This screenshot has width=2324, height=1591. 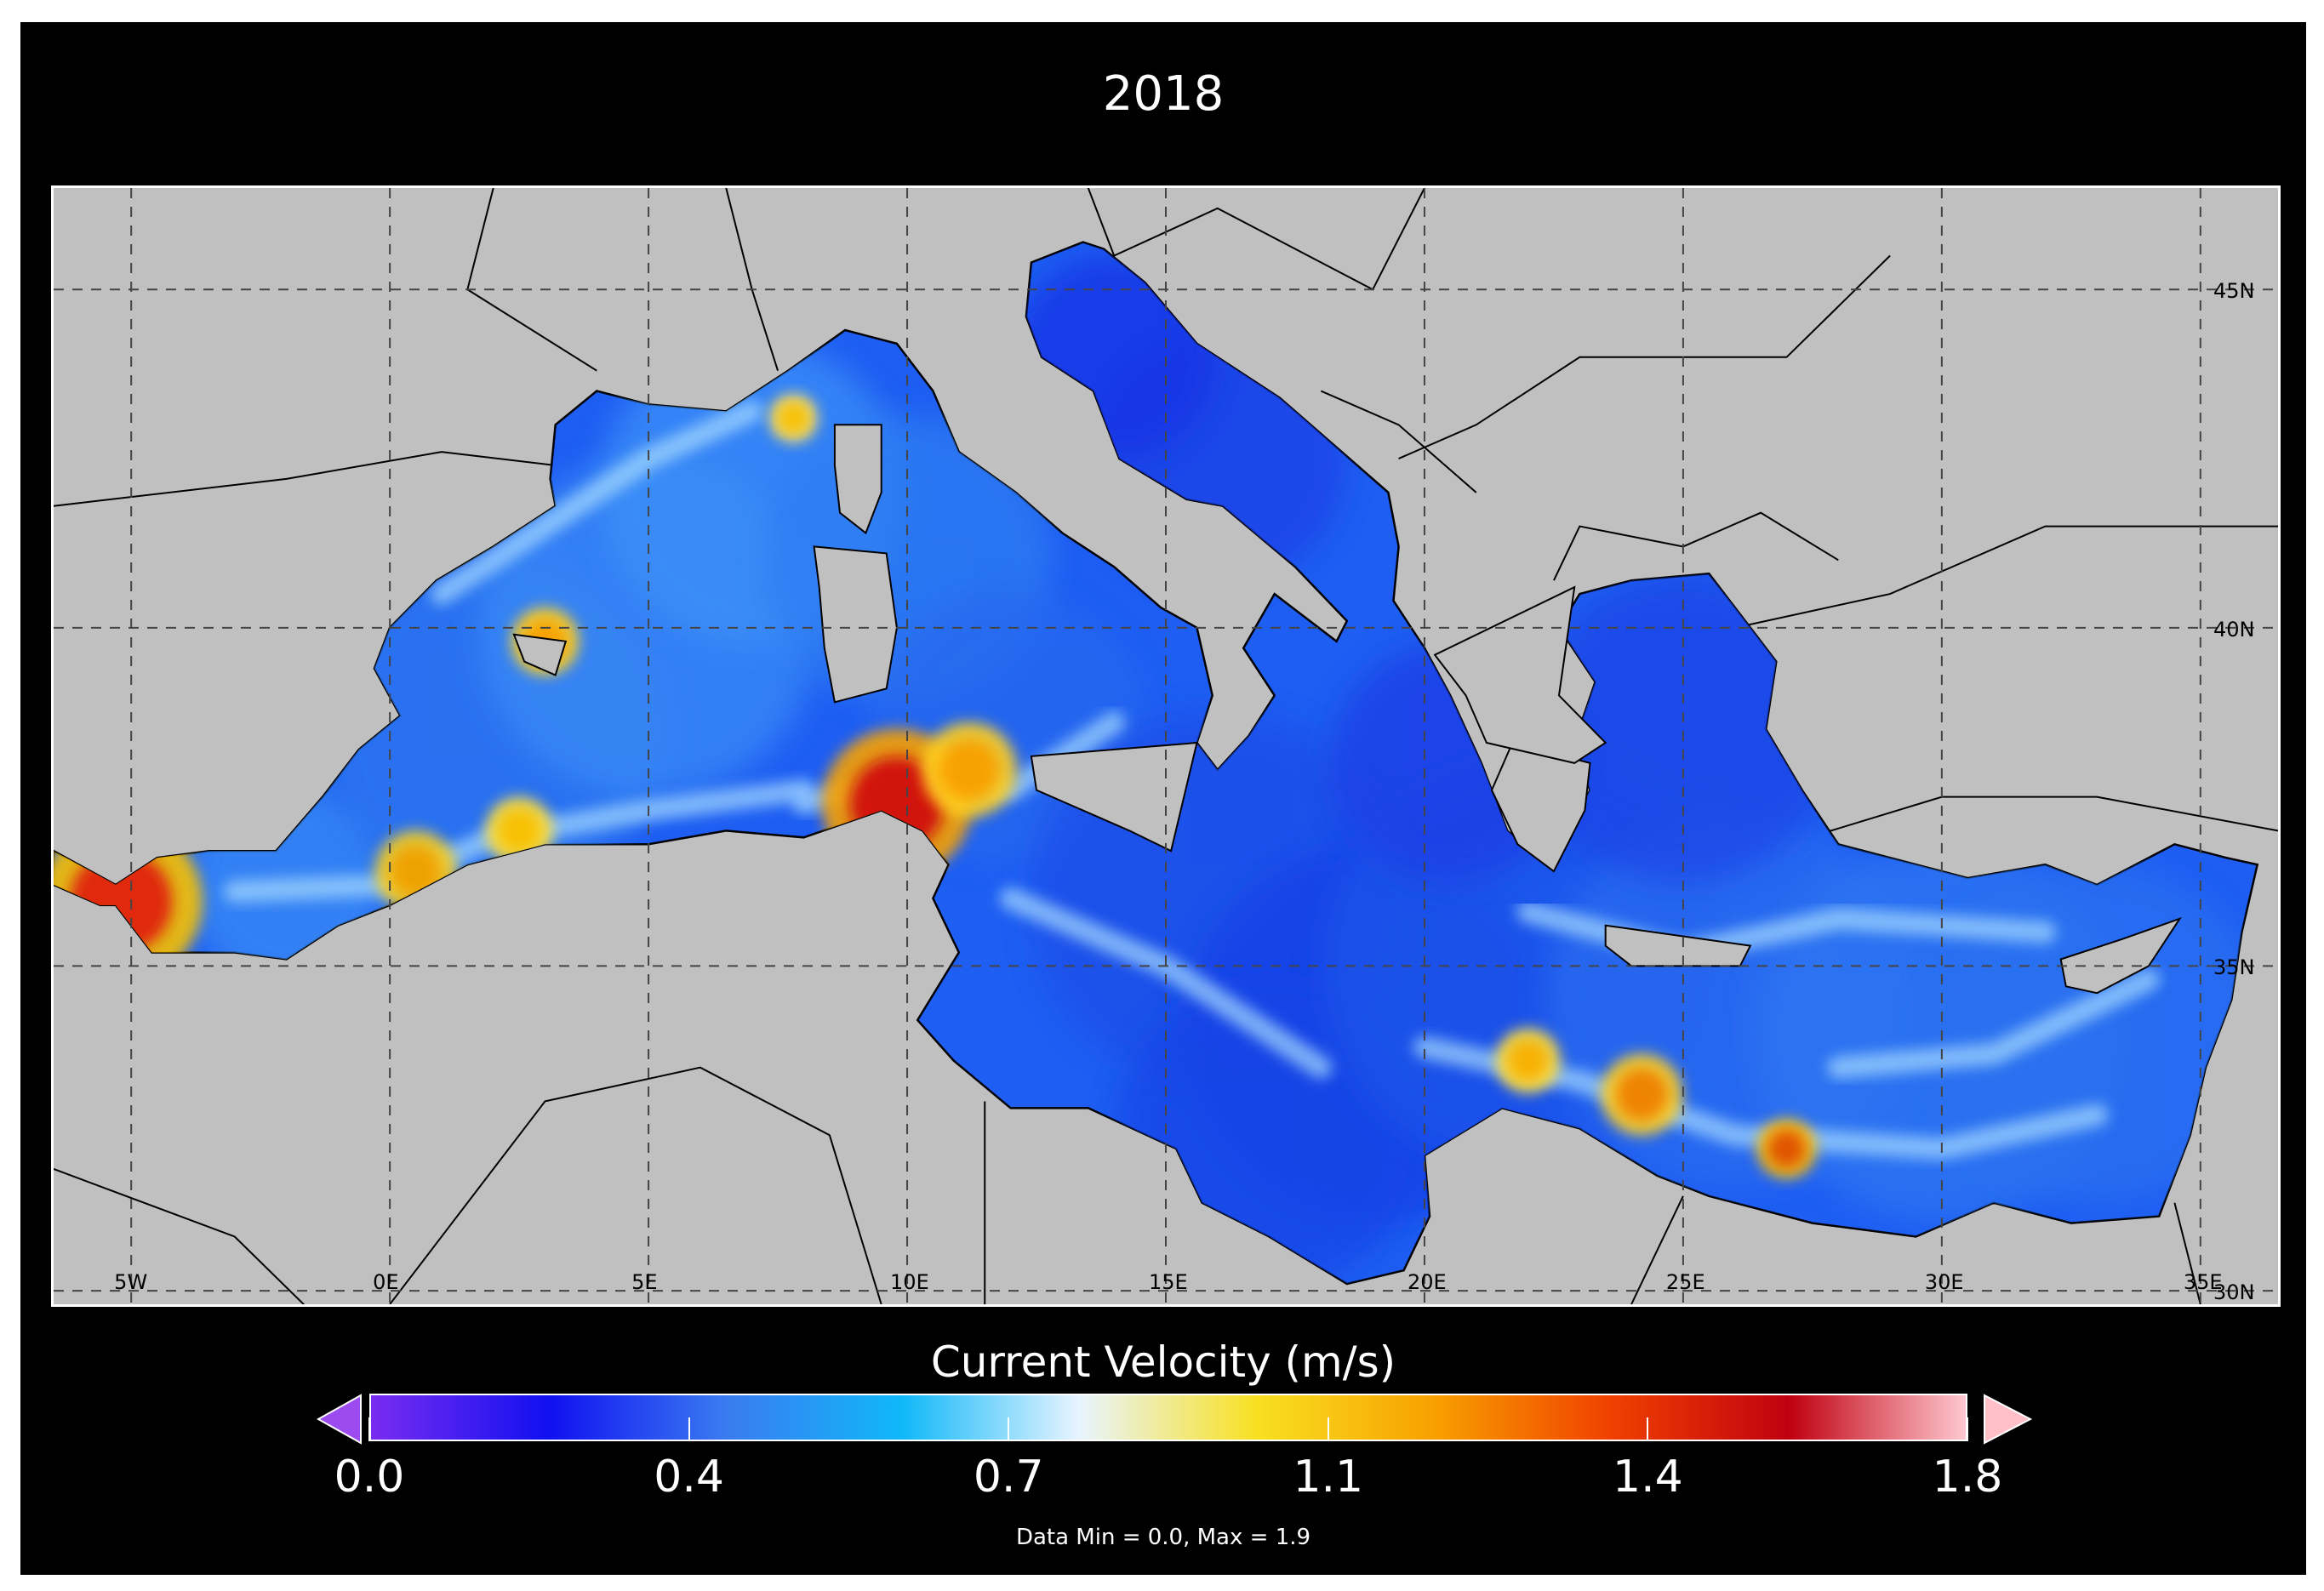 I want to click on lon-label: 10E, so click(x=909, y=1282).